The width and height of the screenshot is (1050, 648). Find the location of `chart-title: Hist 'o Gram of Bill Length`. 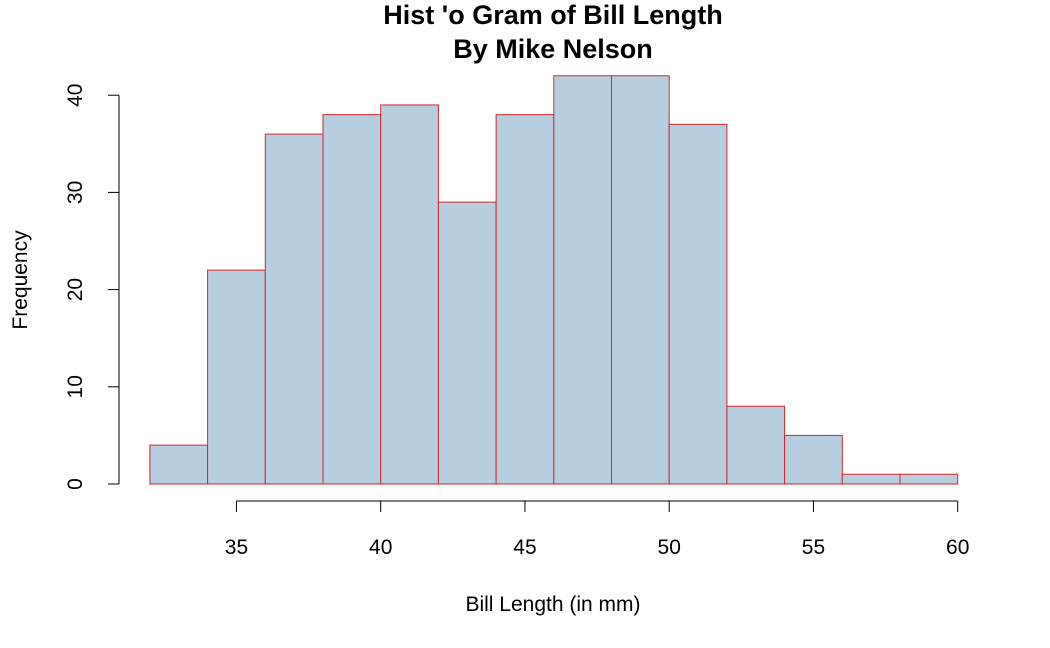

chart-title: Hist 'o Gram of Bill Length is located at coordinates (552, 15).